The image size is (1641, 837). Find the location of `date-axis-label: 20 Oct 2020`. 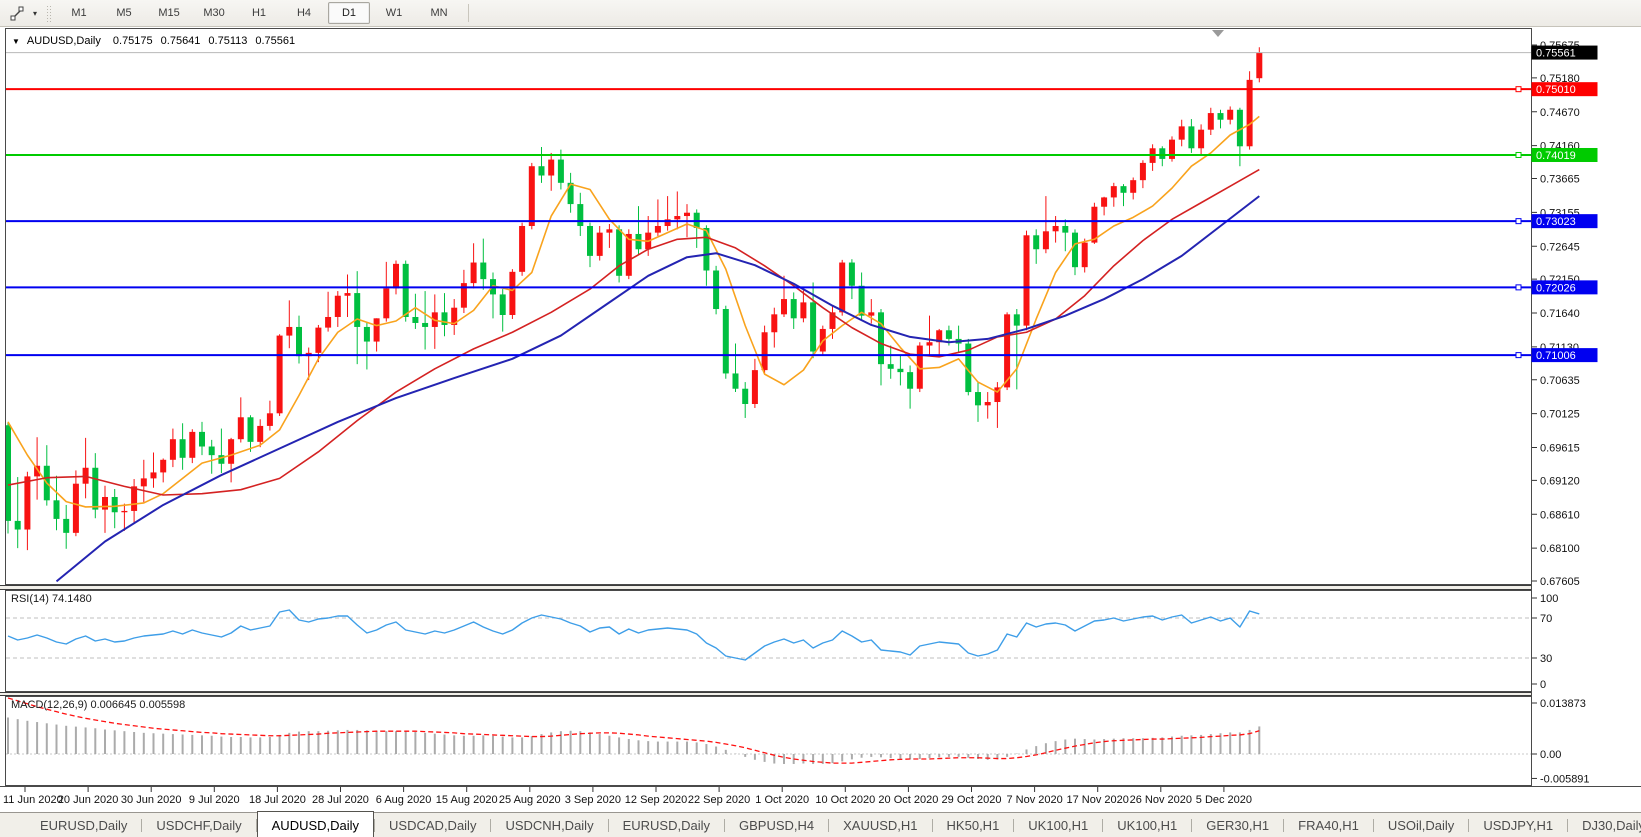

date-axis-label: 20 Oct 2020 is located at coordinates (908, 800).